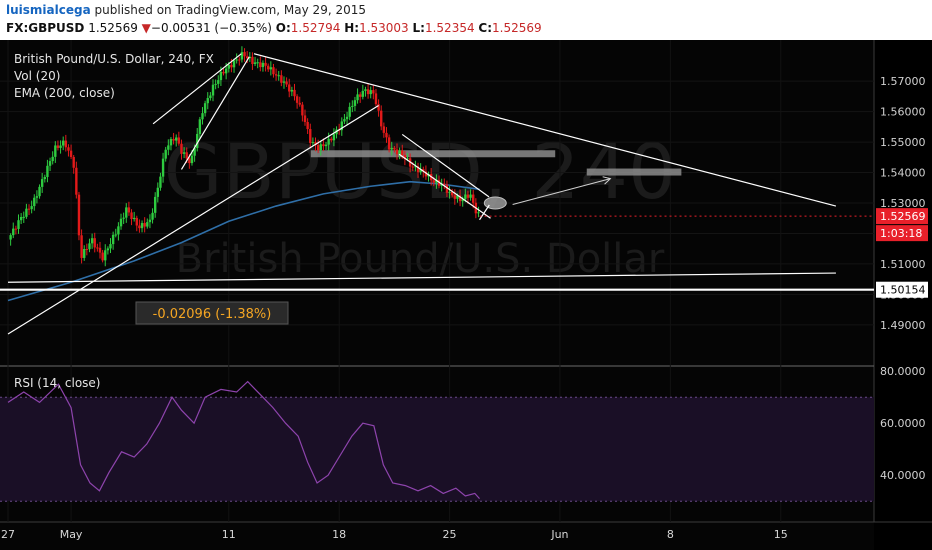 The height and width of the screenshot is (550, 932). Describe the element at coordinates (45, 28) in the screenshot. I see `symbol-label: FX:GBPUSD` at that location.